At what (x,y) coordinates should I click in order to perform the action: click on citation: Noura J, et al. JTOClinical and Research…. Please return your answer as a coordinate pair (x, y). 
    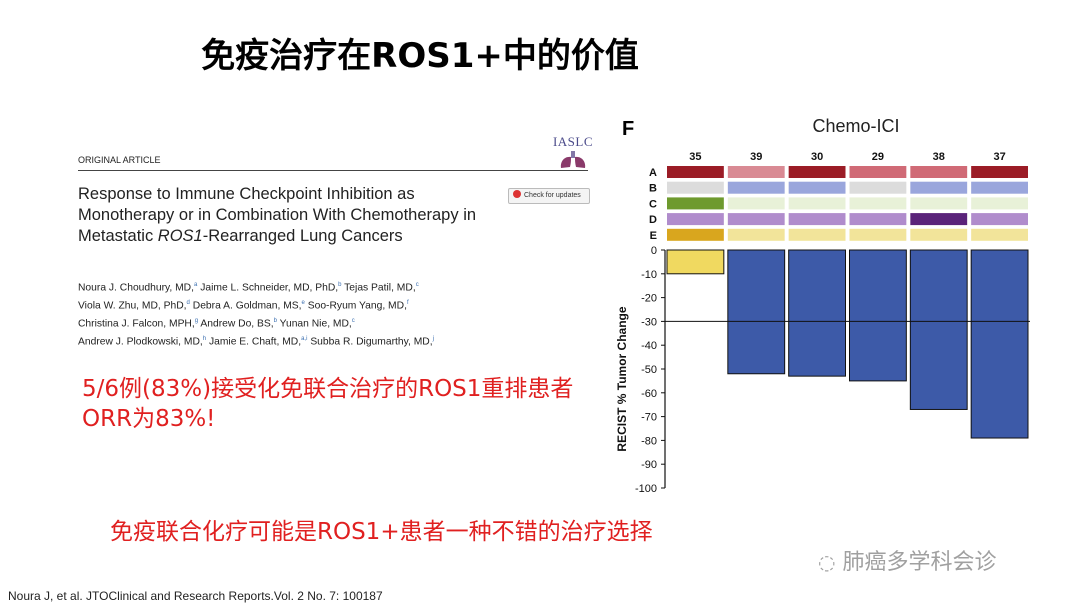
    Looking at the image, I should click on (195, 596).